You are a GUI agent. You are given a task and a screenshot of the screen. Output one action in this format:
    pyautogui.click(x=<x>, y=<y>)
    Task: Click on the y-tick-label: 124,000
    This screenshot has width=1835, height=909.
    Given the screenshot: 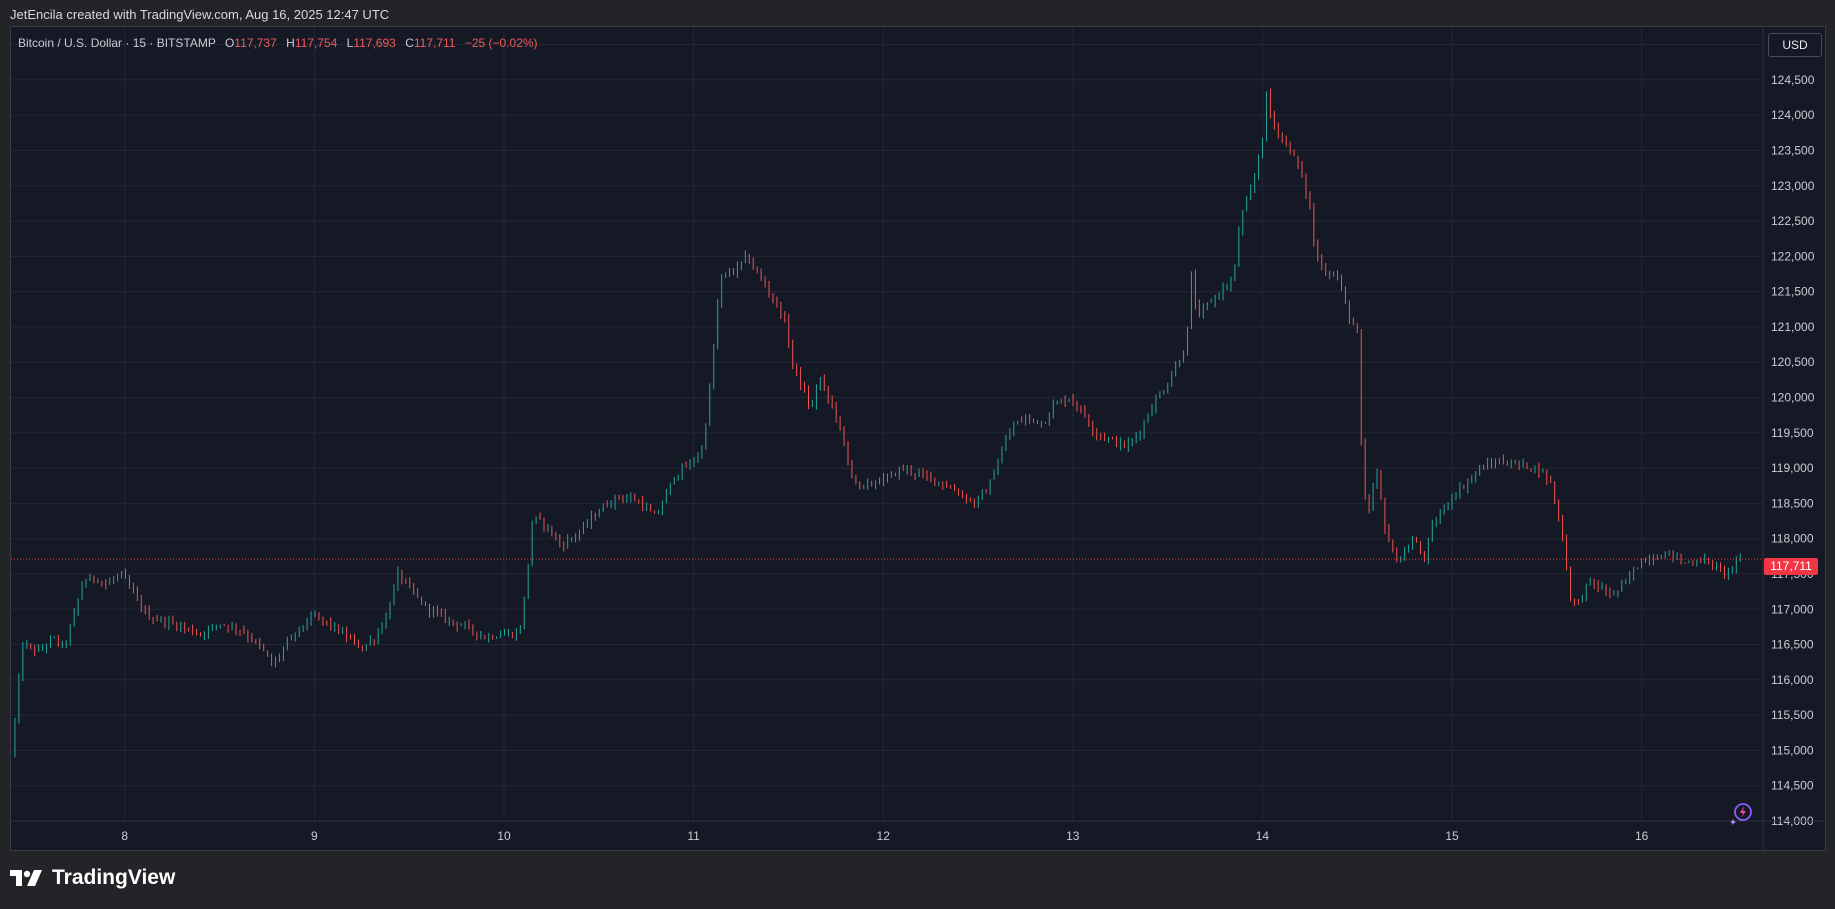 What is the action you would take?
    pyautogui.click(x=1793, y=115)
    